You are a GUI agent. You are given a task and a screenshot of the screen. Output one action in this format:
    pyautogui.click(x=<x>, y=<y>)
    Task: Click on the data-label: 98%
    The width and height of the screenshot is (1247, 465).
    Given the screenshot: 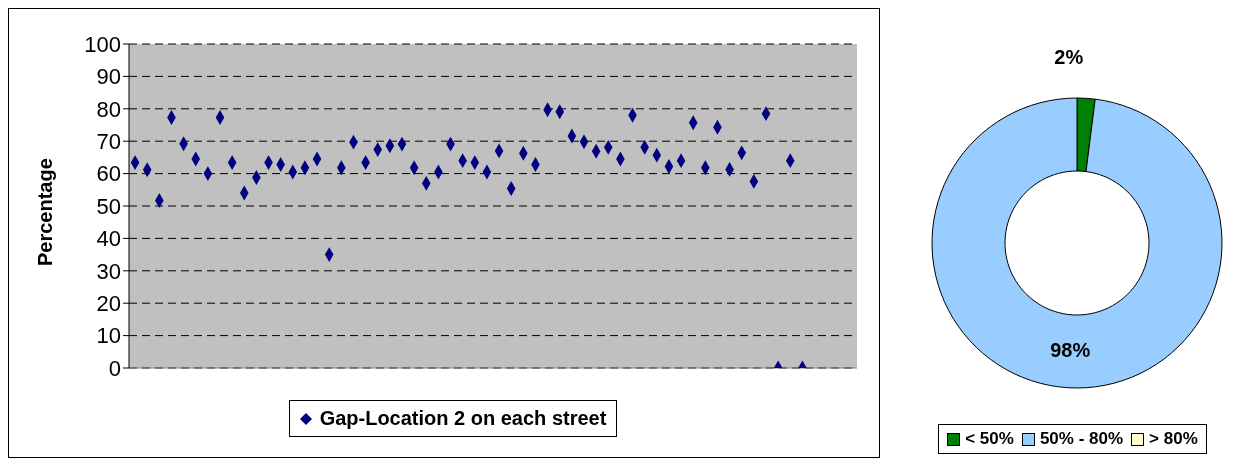 What is the action you would take?
    pyautogui.click(x=1070, y=349)
    